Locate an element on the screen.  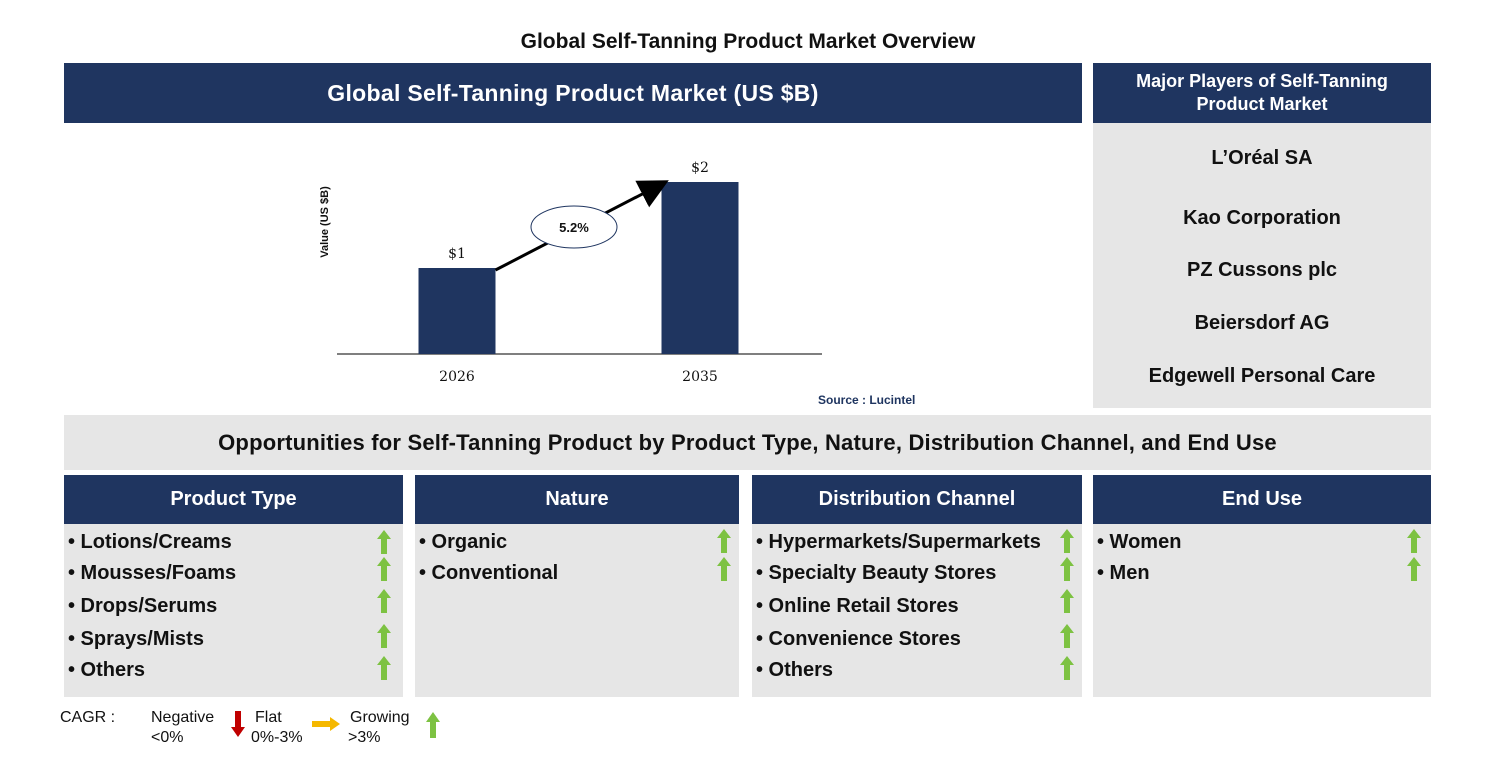
list-item: • Convenience Stores is located at coordinates (858, 639).